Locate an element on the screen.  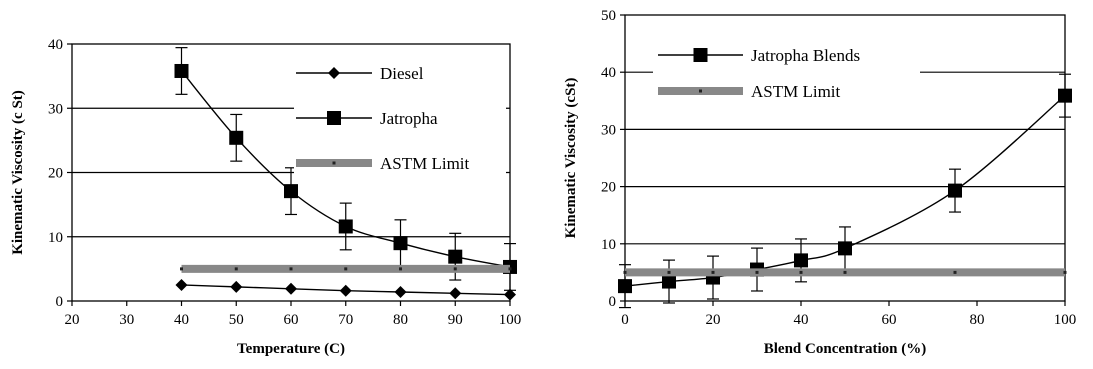
left-chart-x-tick-label-80: 80 is located at coordinates (400, 320).